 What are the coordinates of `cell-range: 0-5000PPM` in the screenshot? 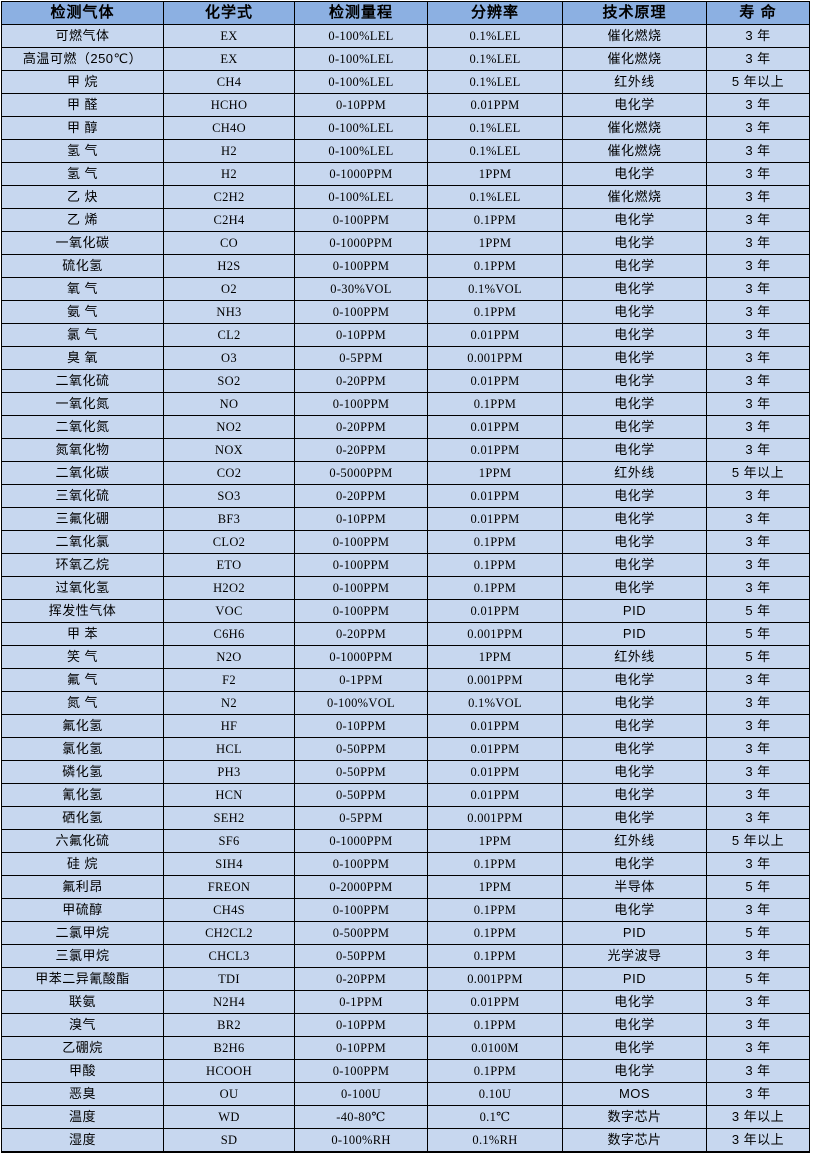 It's located at (361, 473).